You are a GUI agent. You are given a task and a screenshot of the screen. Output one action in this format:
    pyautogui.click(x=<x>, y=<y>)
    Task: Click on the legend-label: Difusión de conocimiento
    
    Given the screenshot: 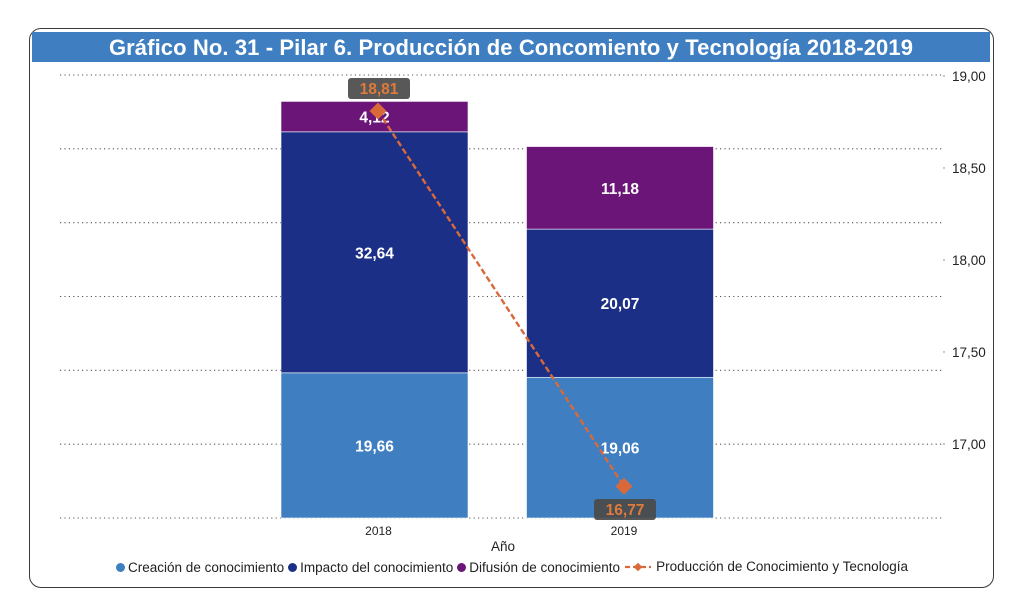 What is the action you would take?
    pyautogui.click(x=545, y=567)
    